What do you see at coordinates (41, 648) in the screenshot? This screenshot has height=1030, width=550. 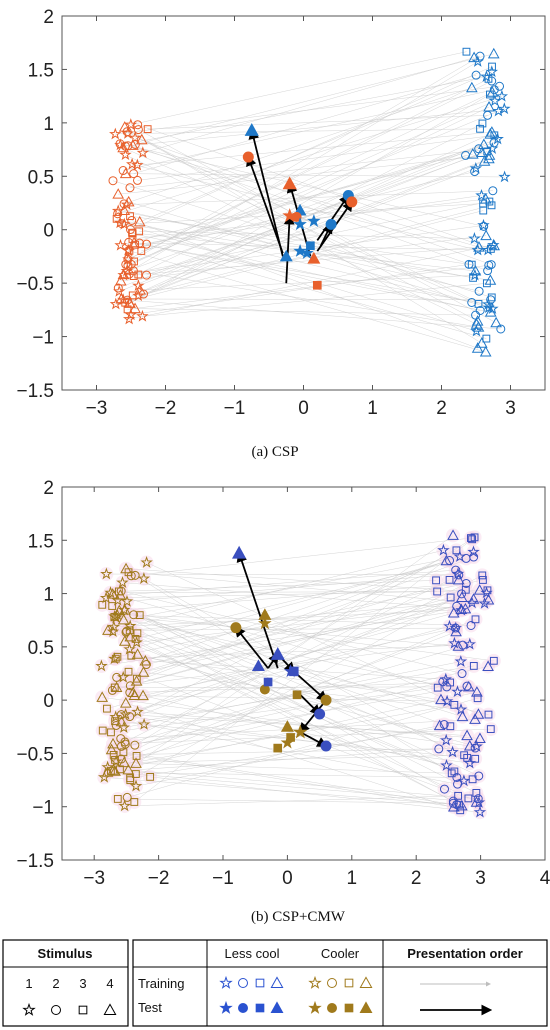 I see `y-tick-label: 0.5` at bounding box center [41, 648].